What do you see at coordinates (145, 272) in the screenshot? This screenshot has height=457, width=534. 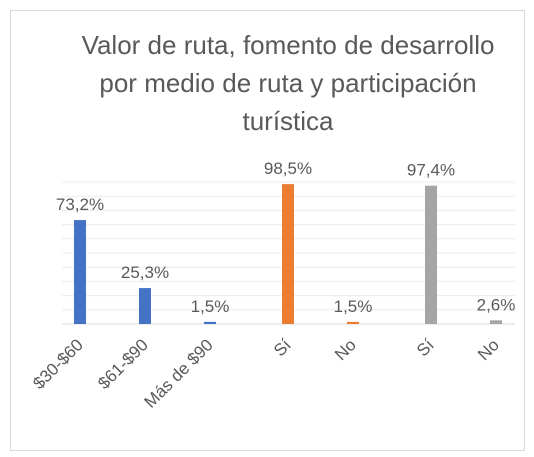 I see `data-label: 25,3%` at bounding box center [145, 272].